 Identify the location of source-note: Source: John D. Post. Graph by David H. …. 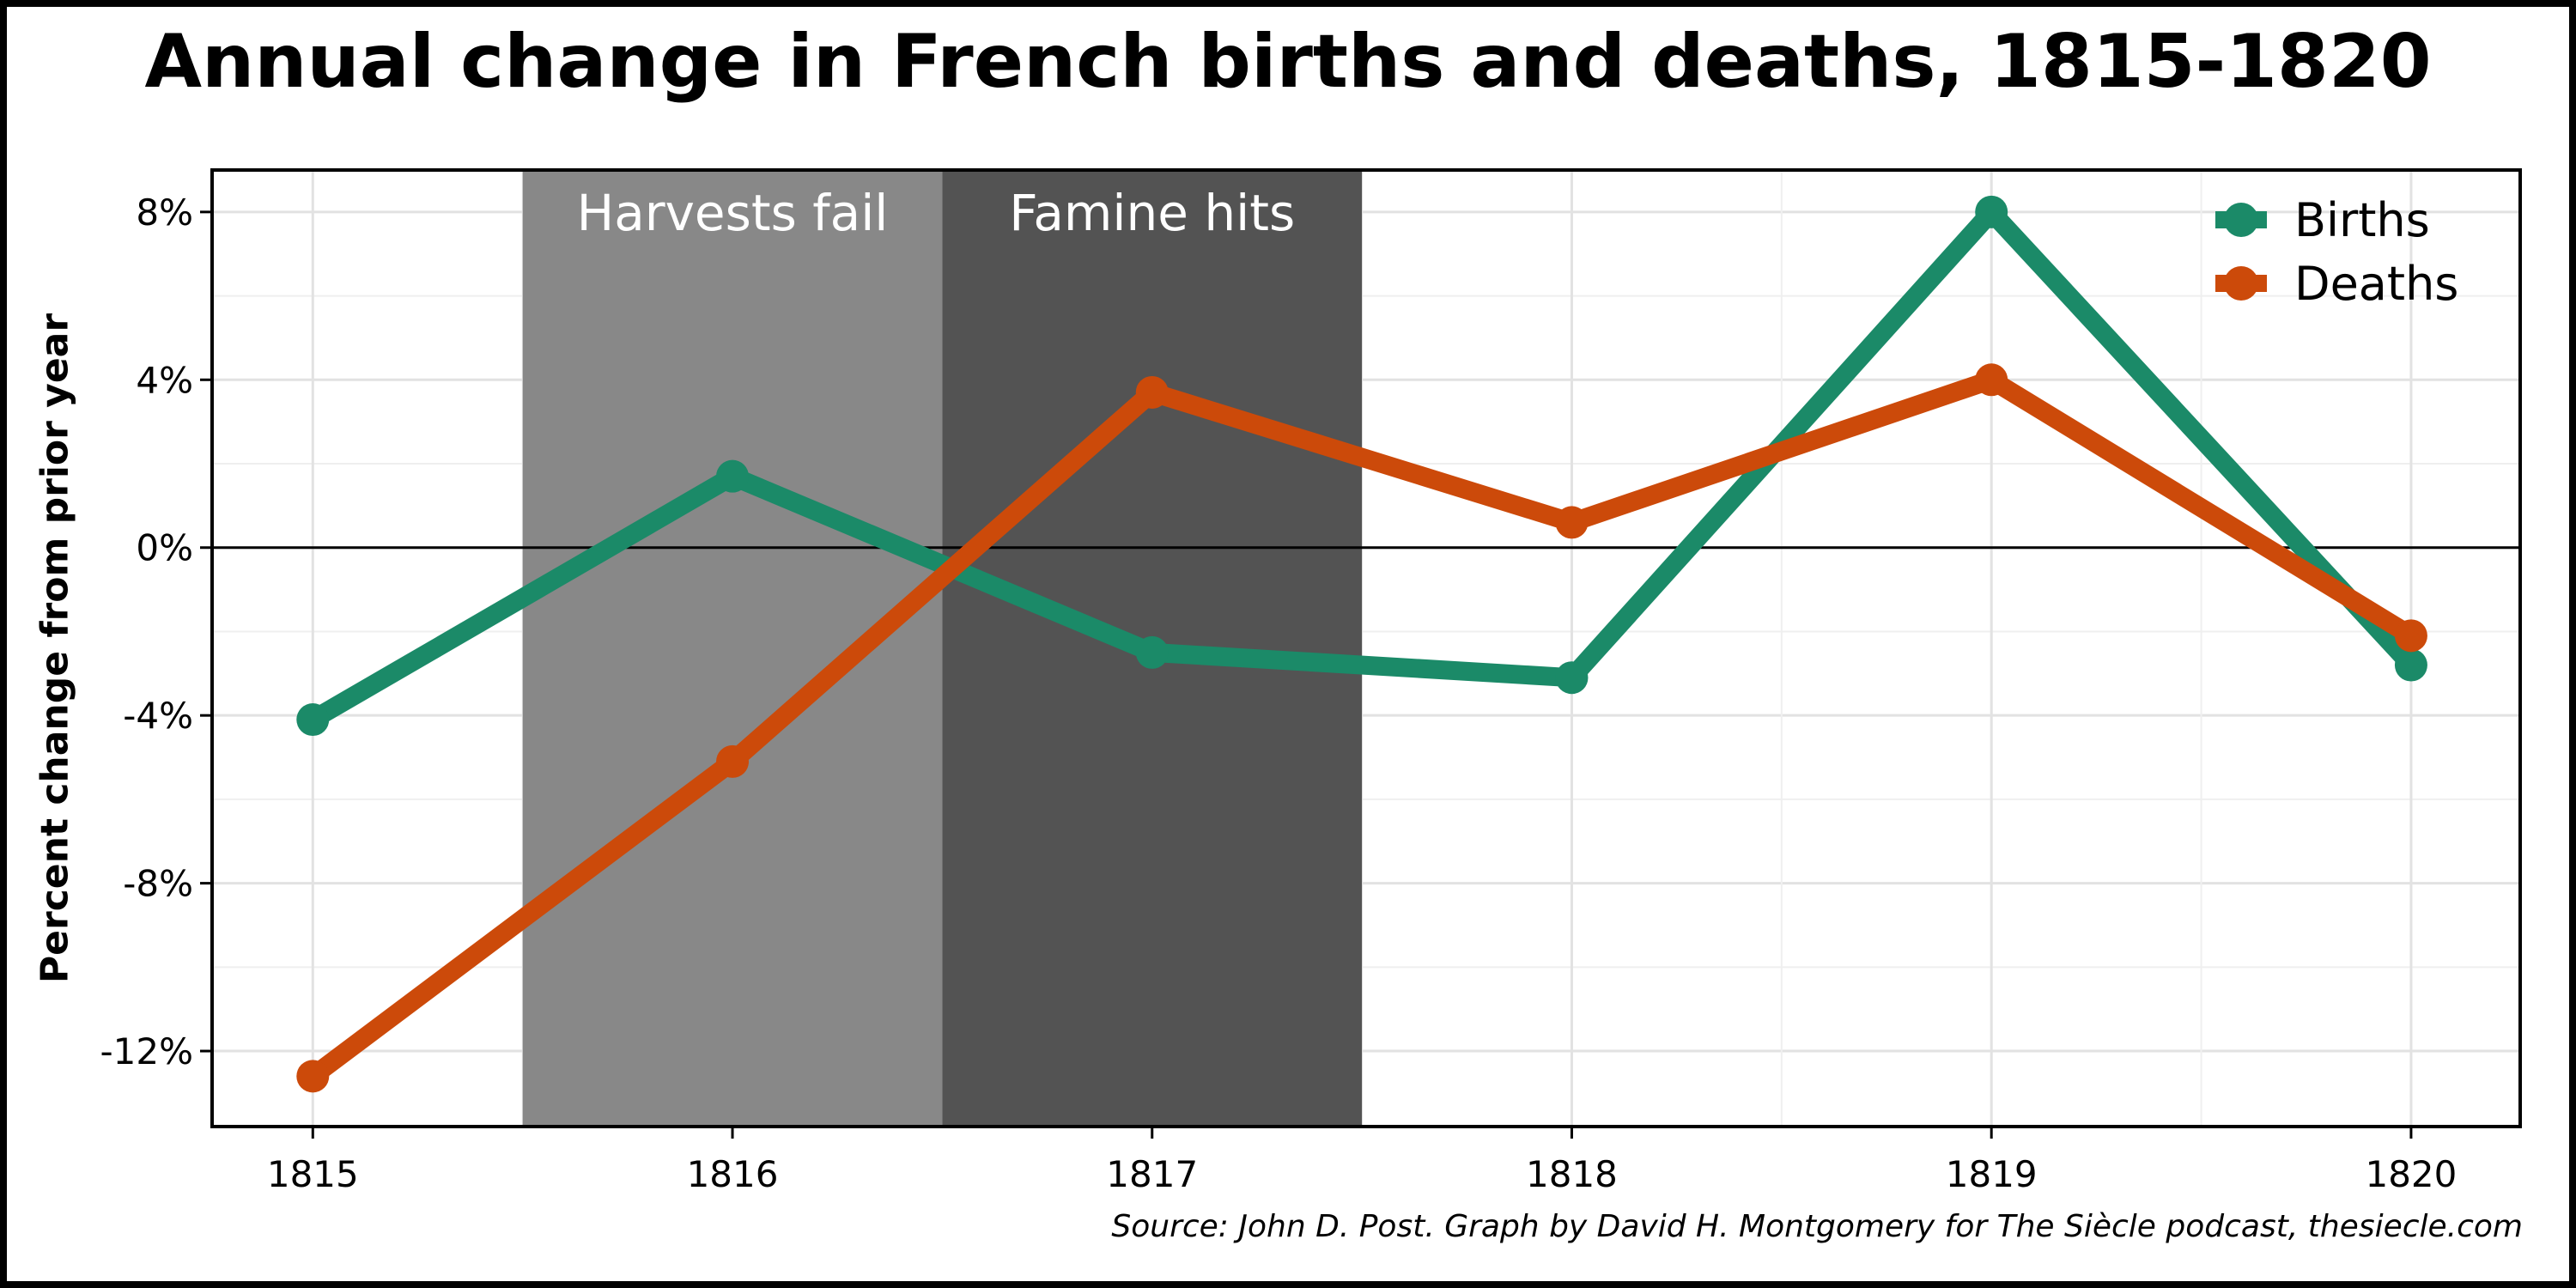
(1817, 1226).